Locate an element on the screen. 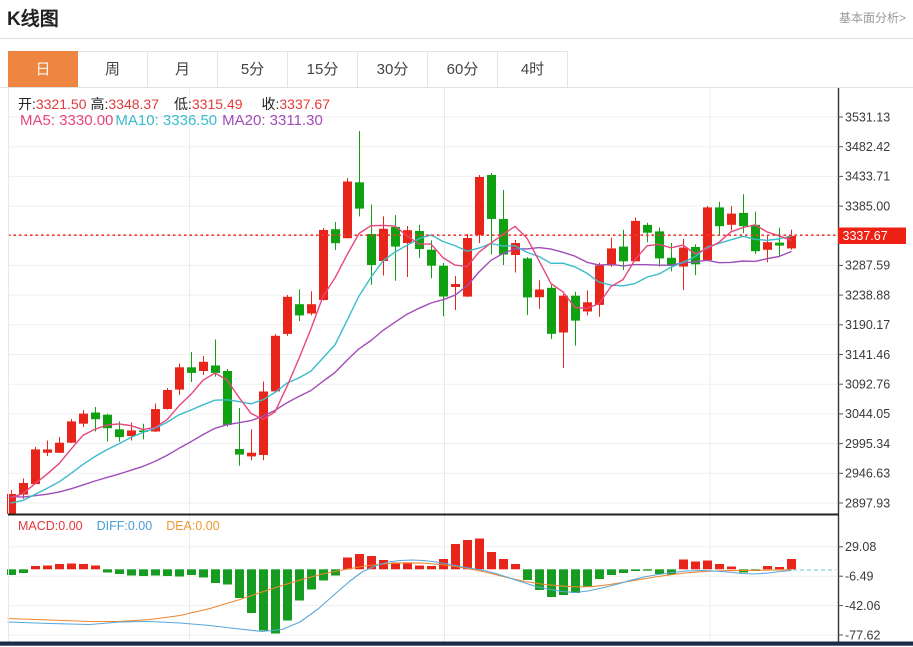 The image size is (913, 647). svg-text: -77.62 is located at coordinates (862, 635).